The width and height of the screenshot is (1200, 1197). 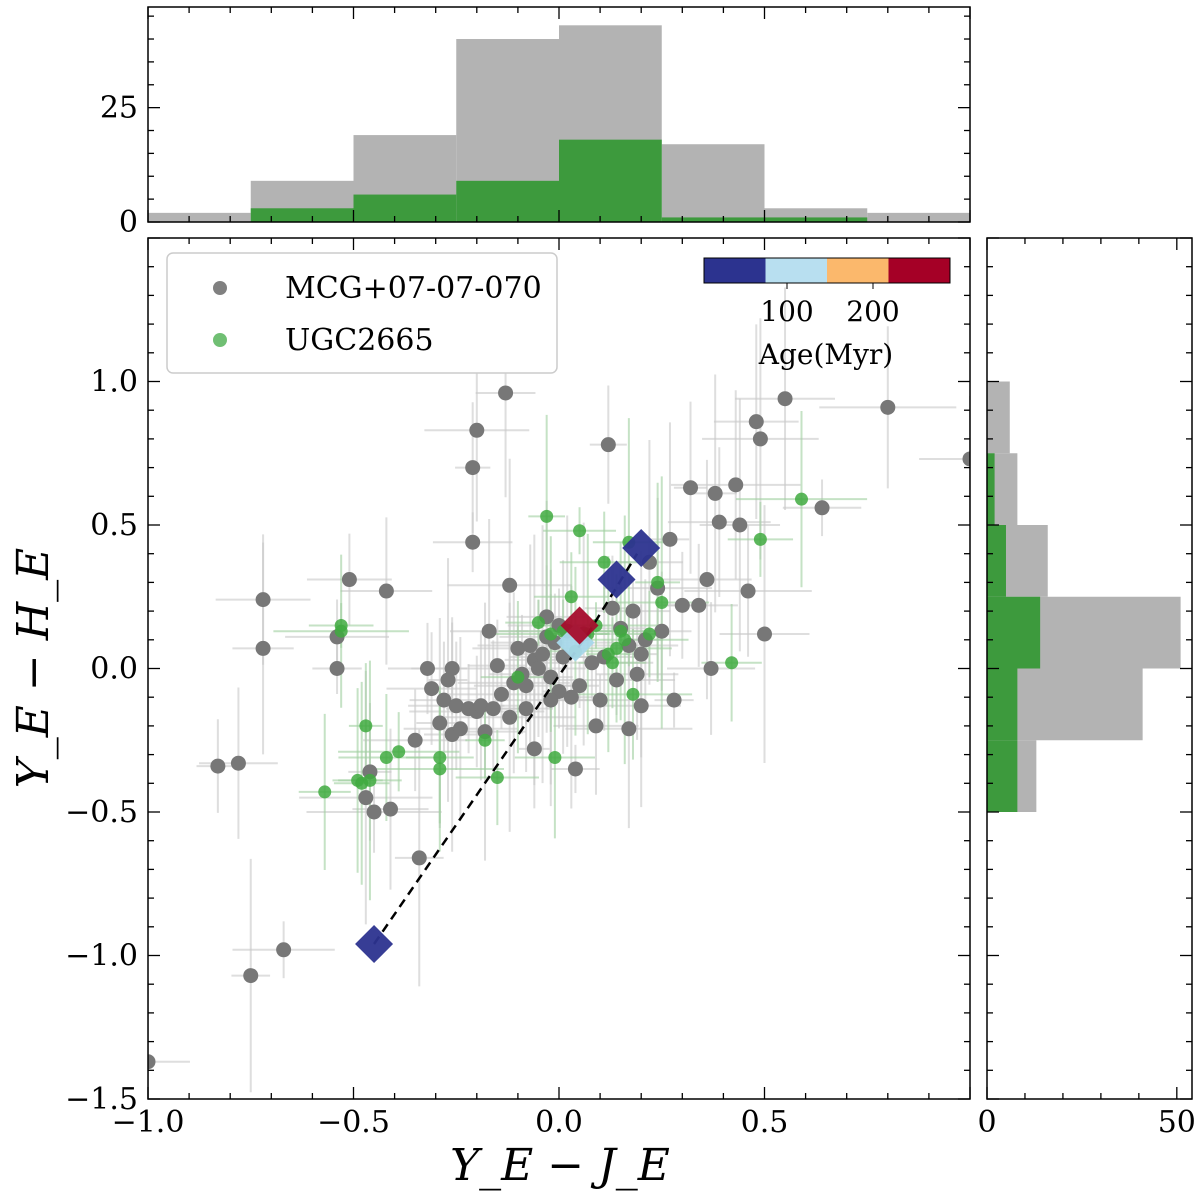 I want to click on top-hist-y-tick-label: 25, so click(x=119, y=108).